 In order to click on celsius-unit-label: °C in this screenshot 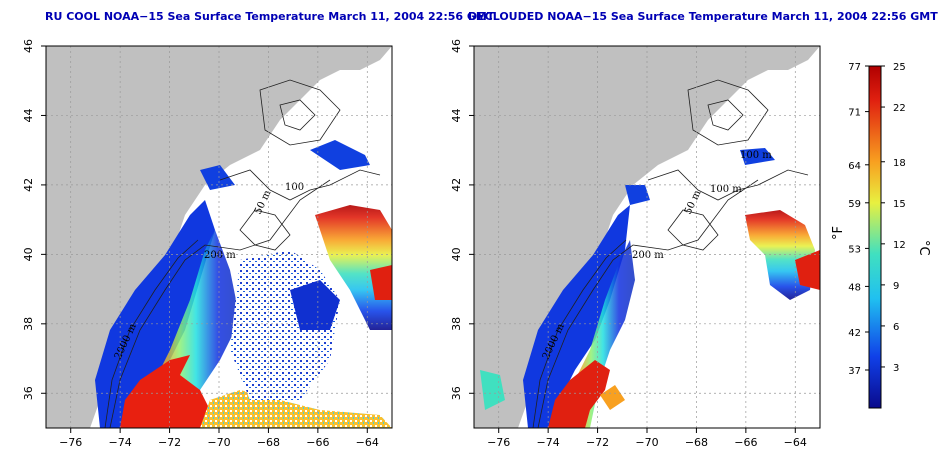, I will do `click(923, 248)`.